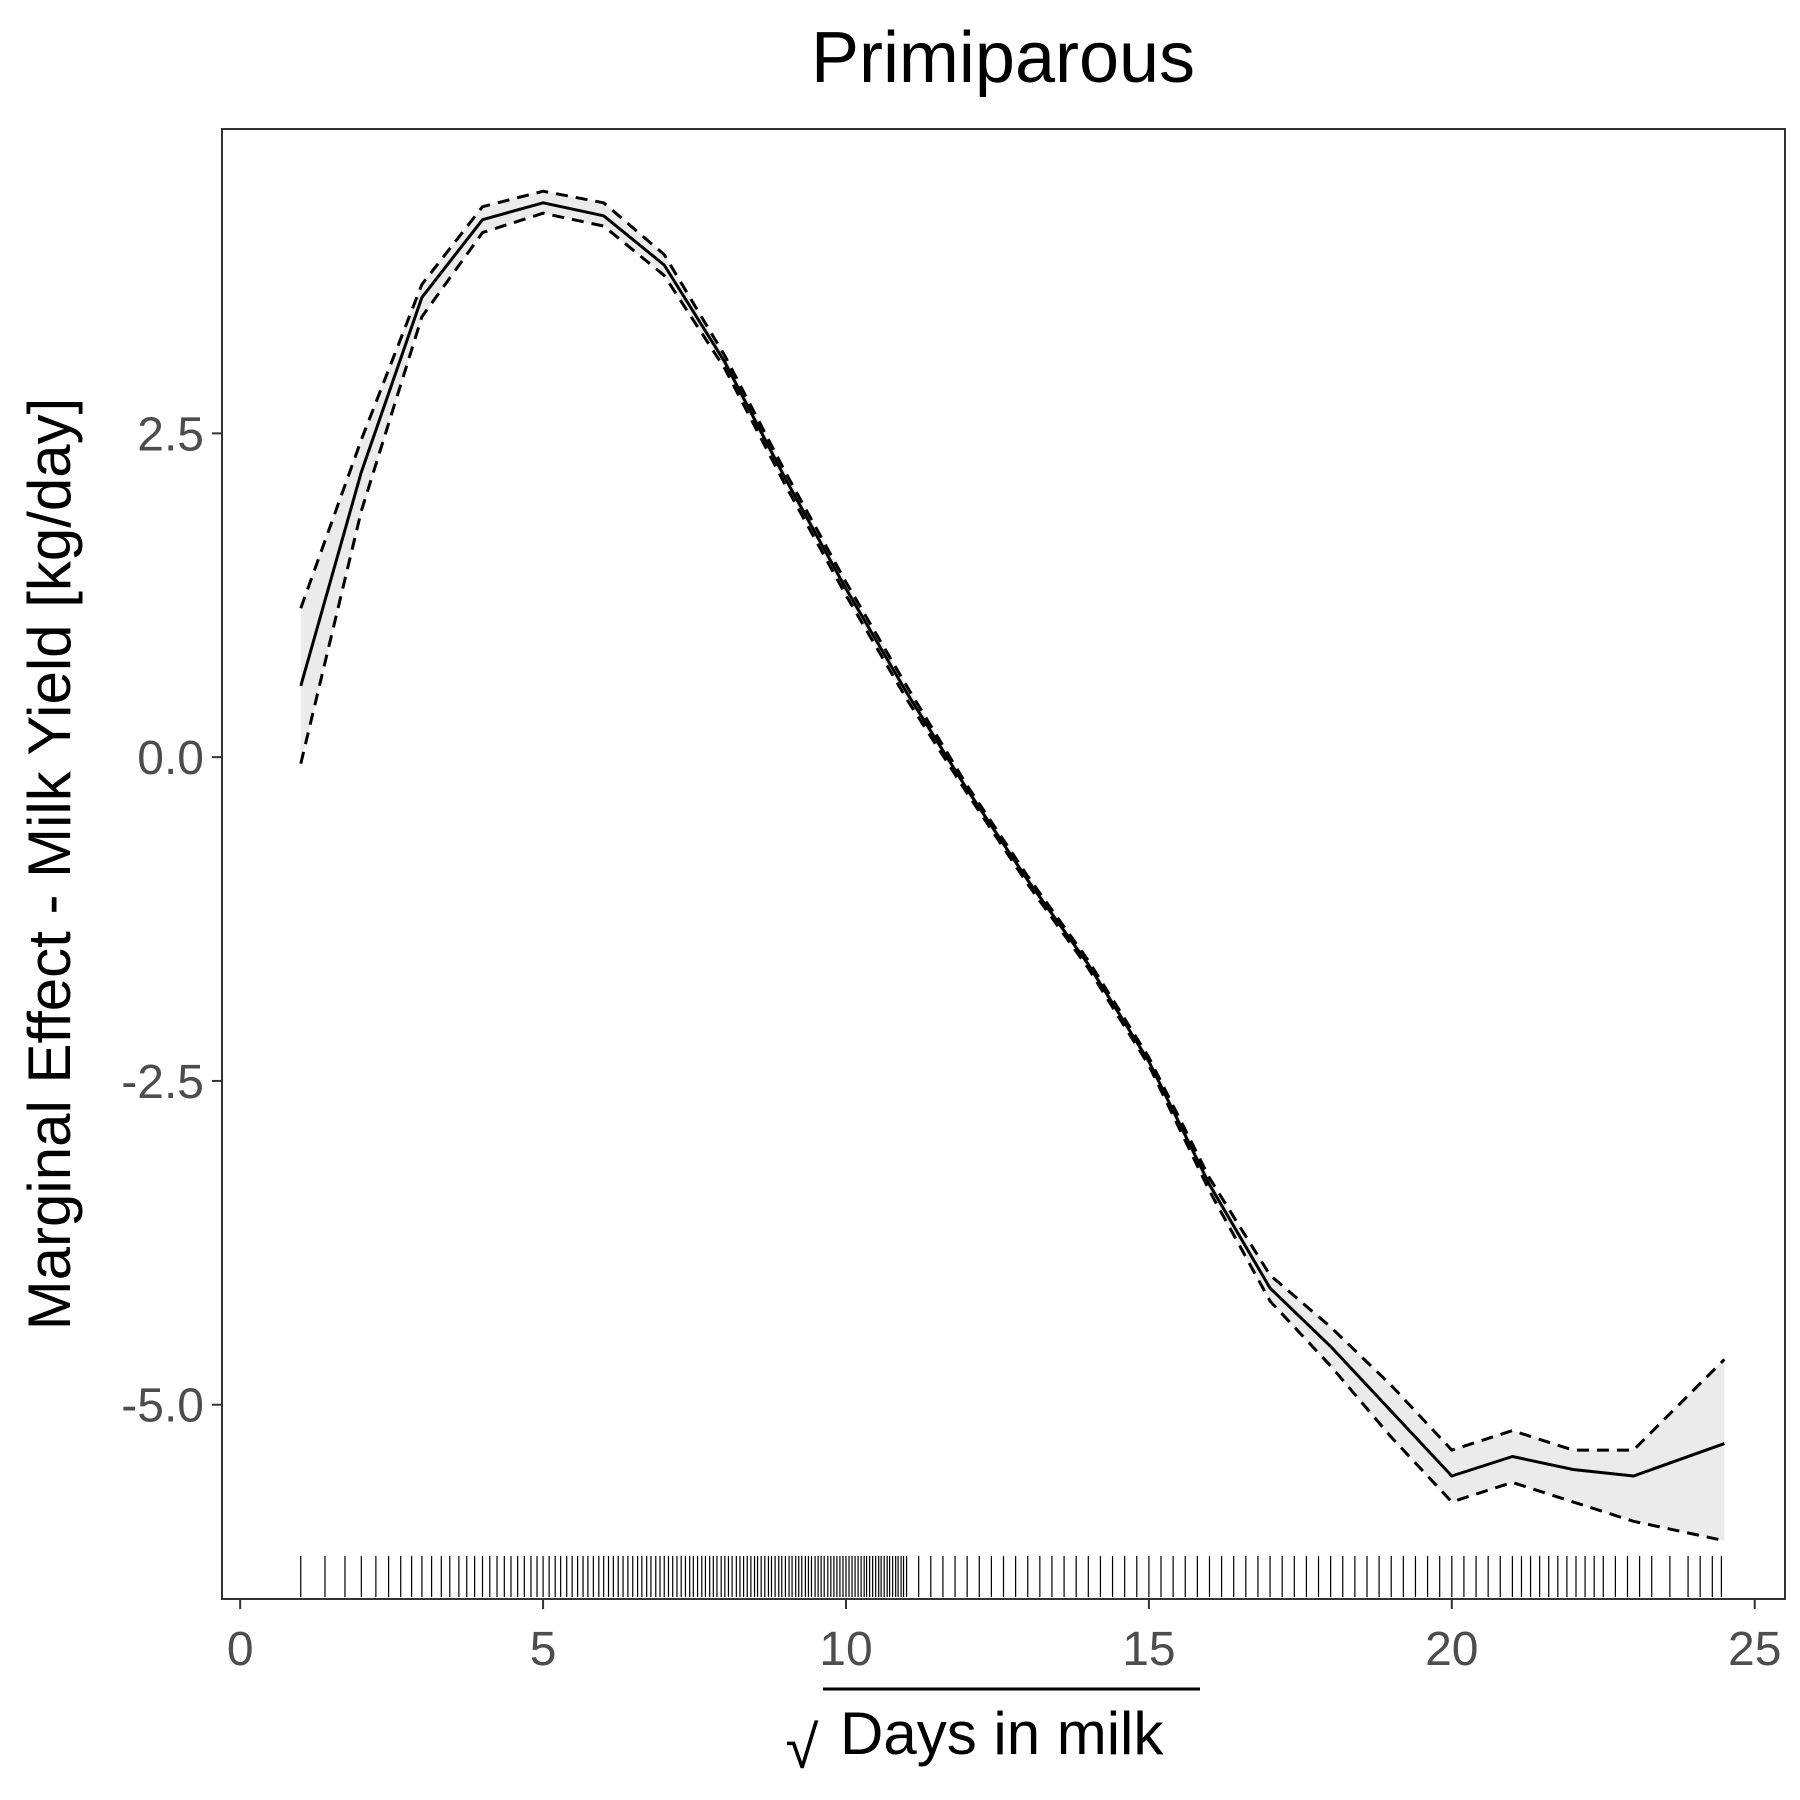 This screenshot has height=1800, width=1800. What do you see at coordinates (845, 1649) in the screenshot?
I see `x-tick-label: 10` at bounding box center [845, 1649].